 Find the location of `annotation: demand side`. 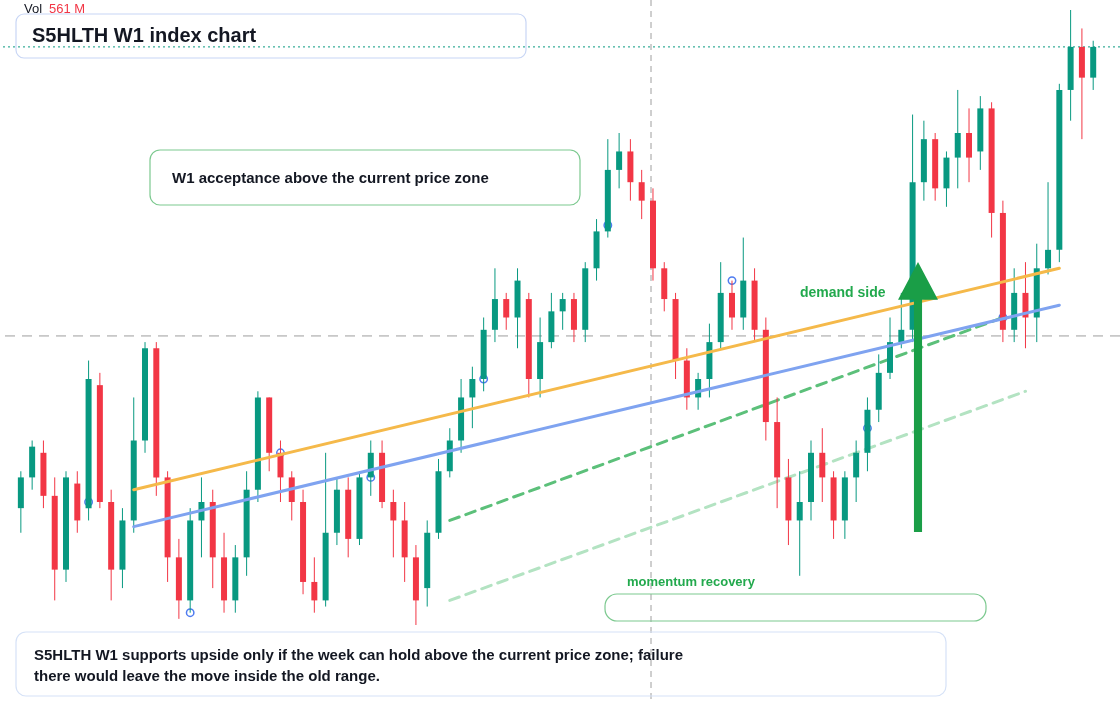

annotation: demand side is located at coordinates (843, 292).